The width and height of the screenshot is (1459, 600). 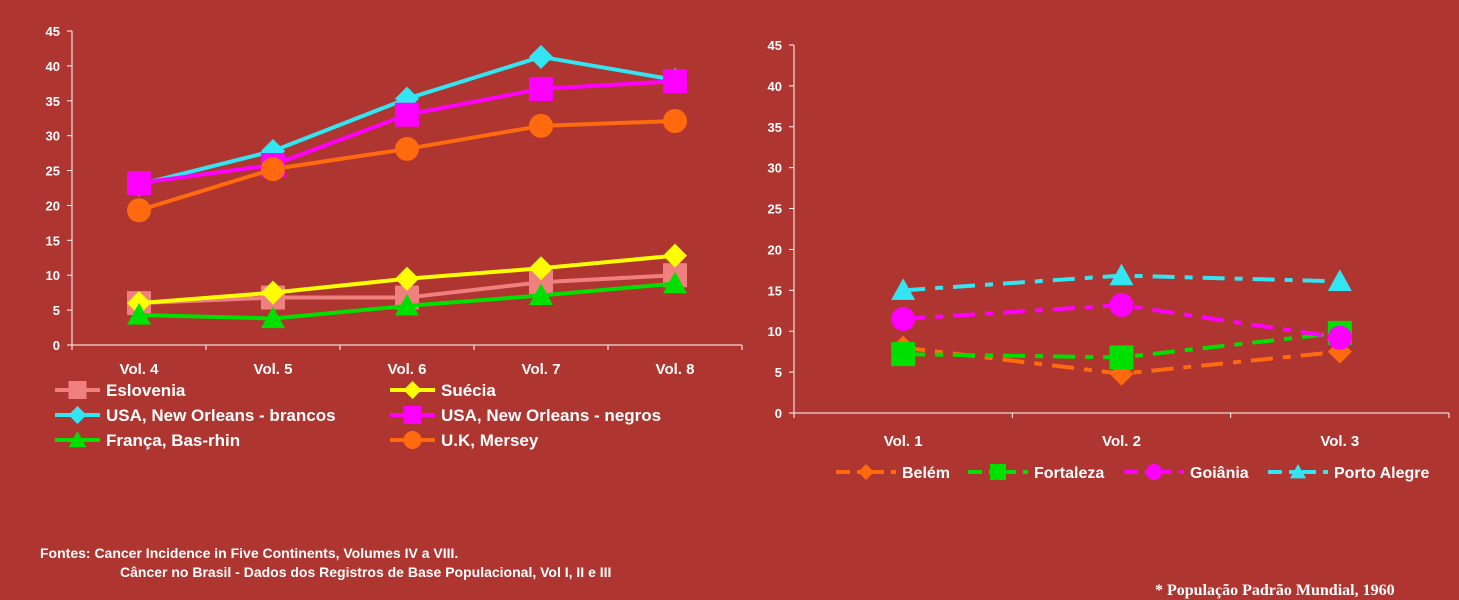 What do you see at coordinates (541, 369) in the screenshot?
I see `x-tick-label: Vol. 7` at bounding box center [541, 369].